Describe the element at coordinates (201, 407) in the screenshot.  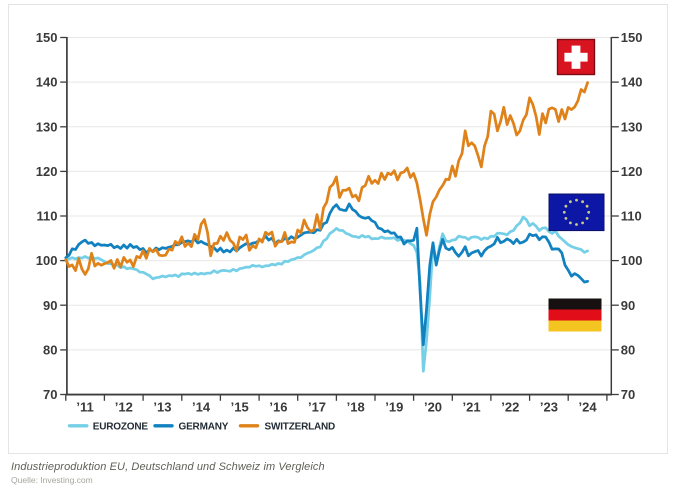
I see `svg-text: ’14` at that location.